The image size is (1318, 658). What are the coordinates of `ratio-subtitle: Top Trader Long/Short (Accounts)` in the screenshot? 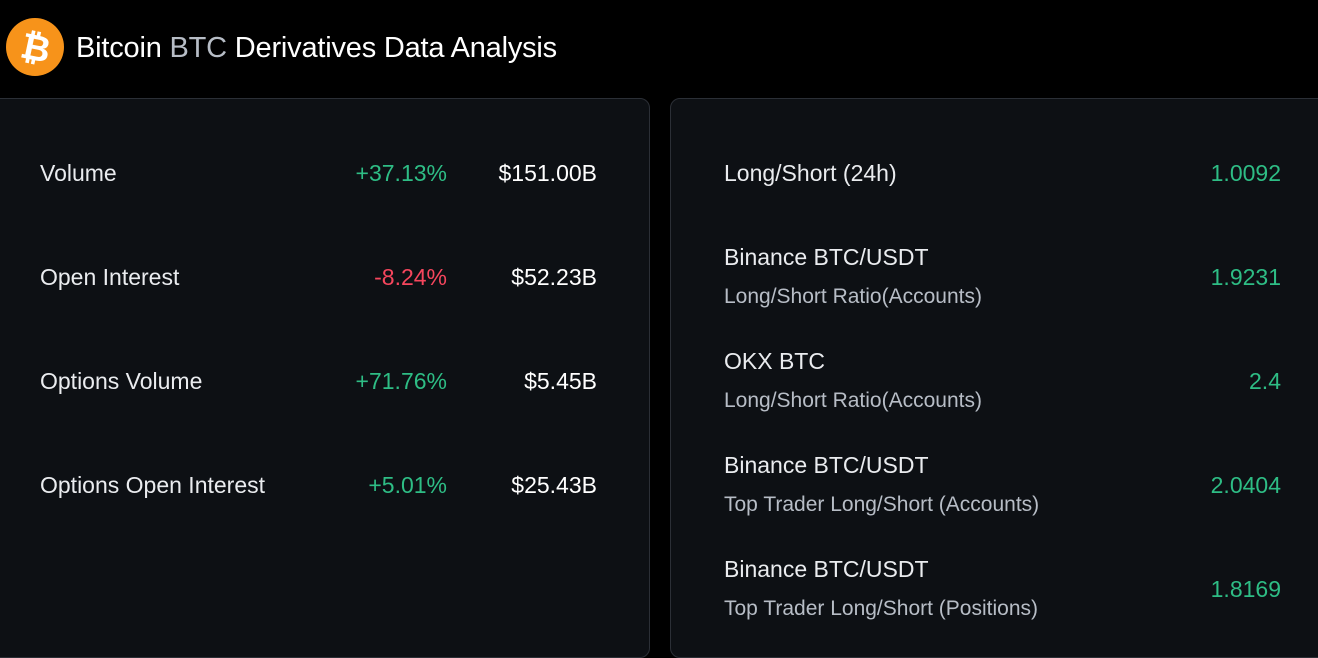 It's located at (882, 504).